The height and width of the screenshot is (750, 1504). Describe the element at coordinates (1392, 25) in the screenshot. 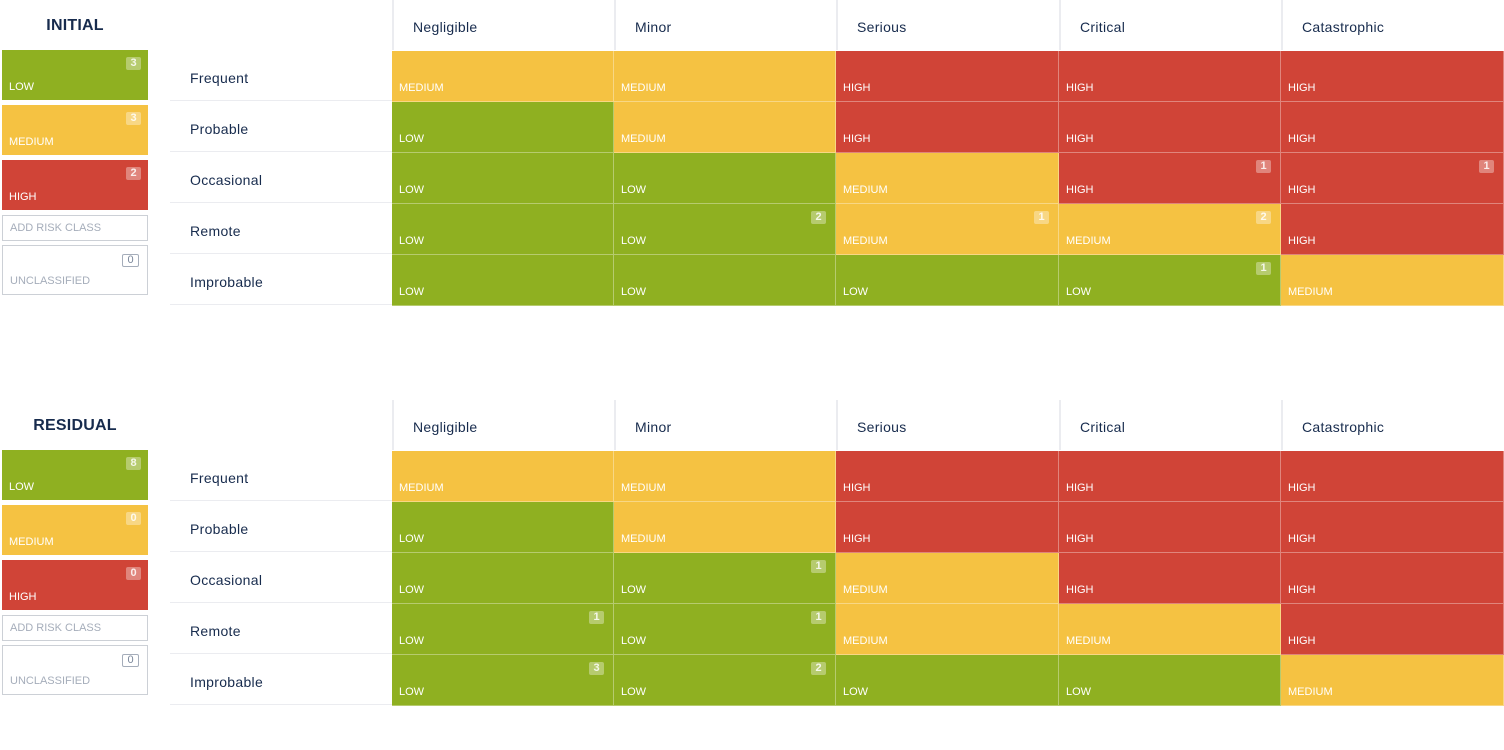

I see `severity-header: Catastrophic` at that location.